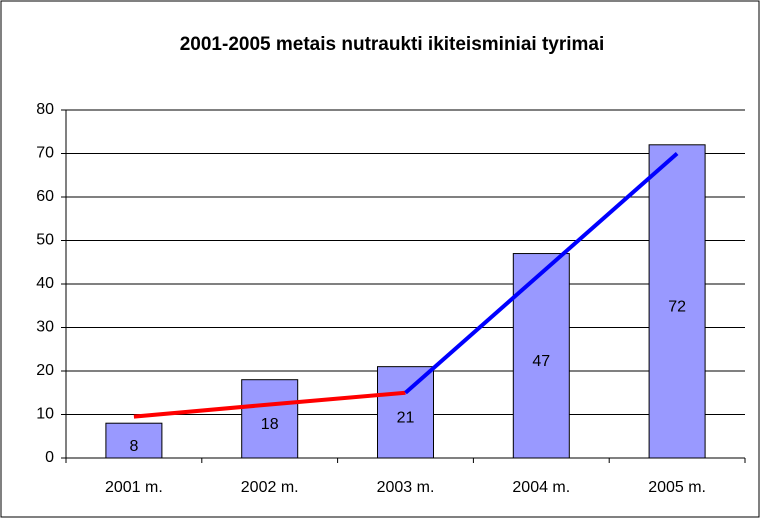 Image resolution: width=761 pixels, height=519 pixels. I want to click on x-tick-label: 2005 m., so click(677, 487).